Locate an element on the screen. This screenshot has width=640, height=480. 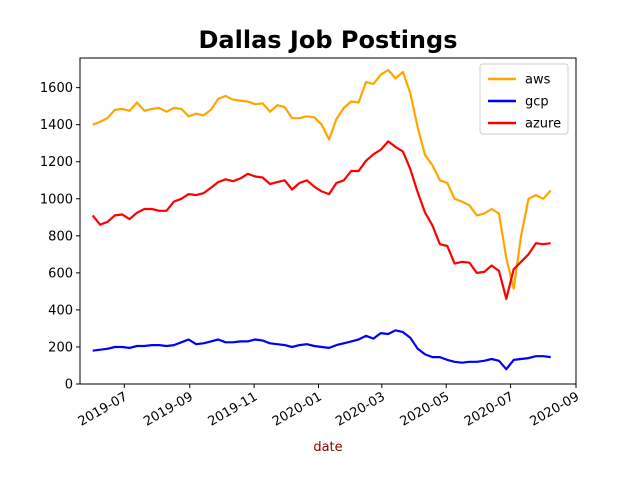
legend-box is located at coordinates (524, 99).